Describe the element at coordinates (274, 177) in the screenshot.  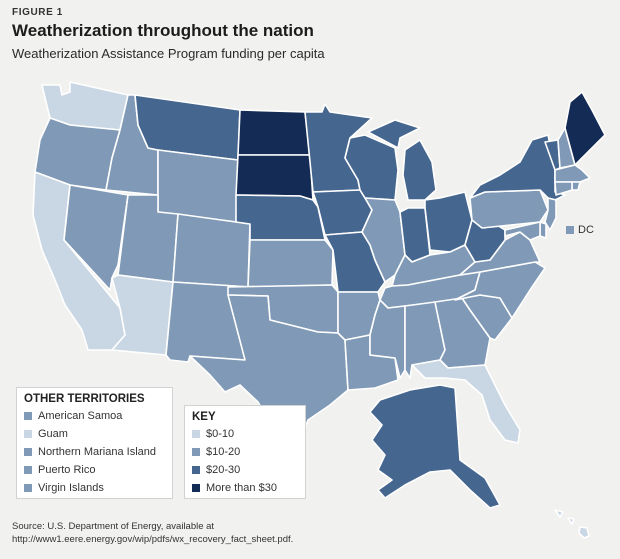
I see `state-south-dakota` at that location.